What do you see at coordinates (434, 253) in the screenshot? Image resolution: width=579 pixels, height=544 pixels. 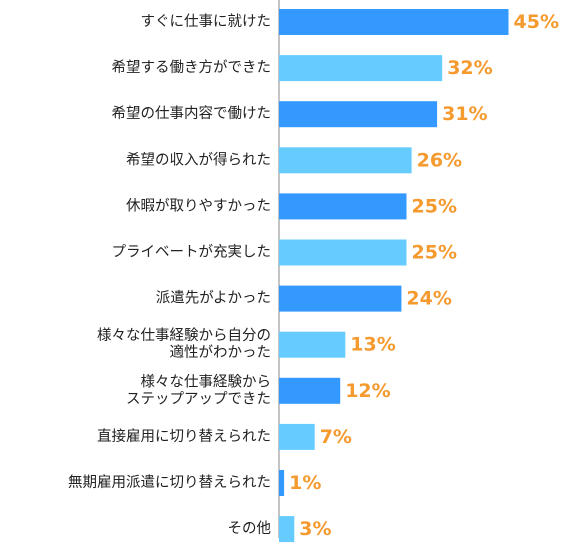 I see `value-label-5: 25%` at bounding box center [434, 253].